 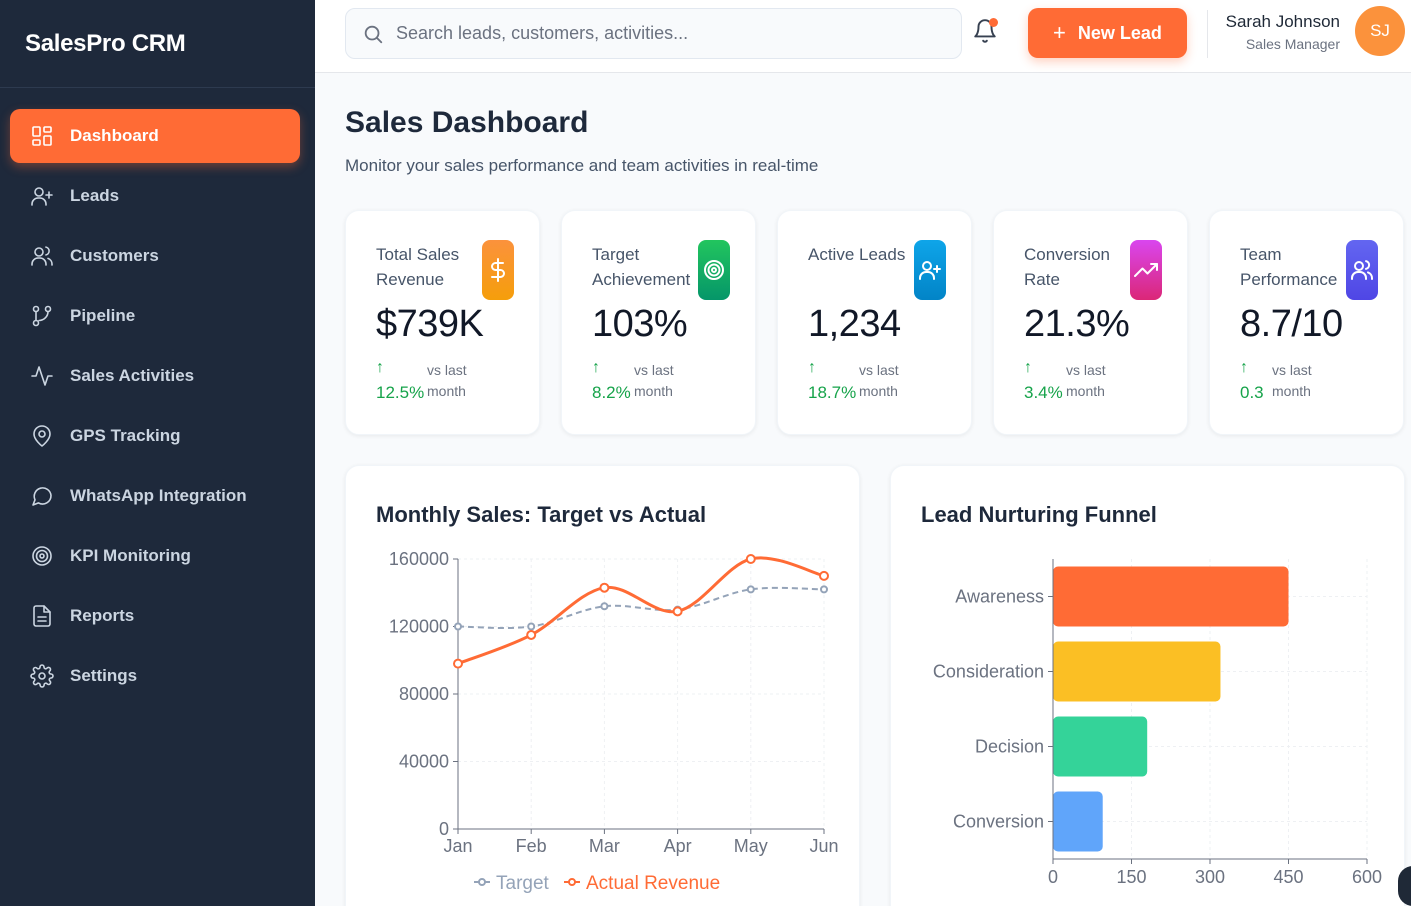 I want to click on gear-icon, so click(x=42, y=676).